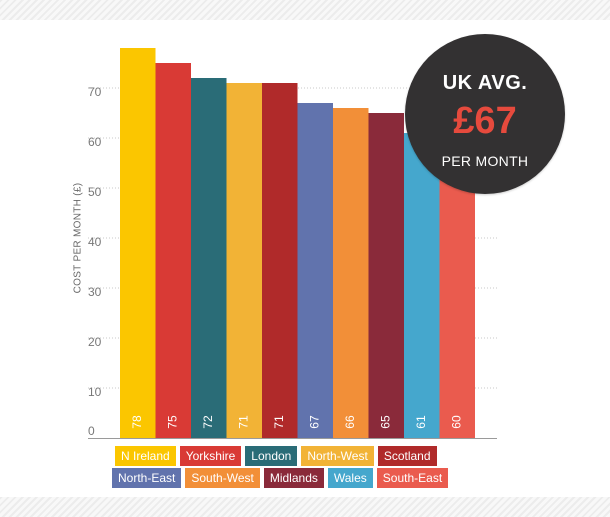  What do you see at coordinates (456, 422) in the screenshot?
I see `bar-value-label: 60` at bounding box center [456, 422].